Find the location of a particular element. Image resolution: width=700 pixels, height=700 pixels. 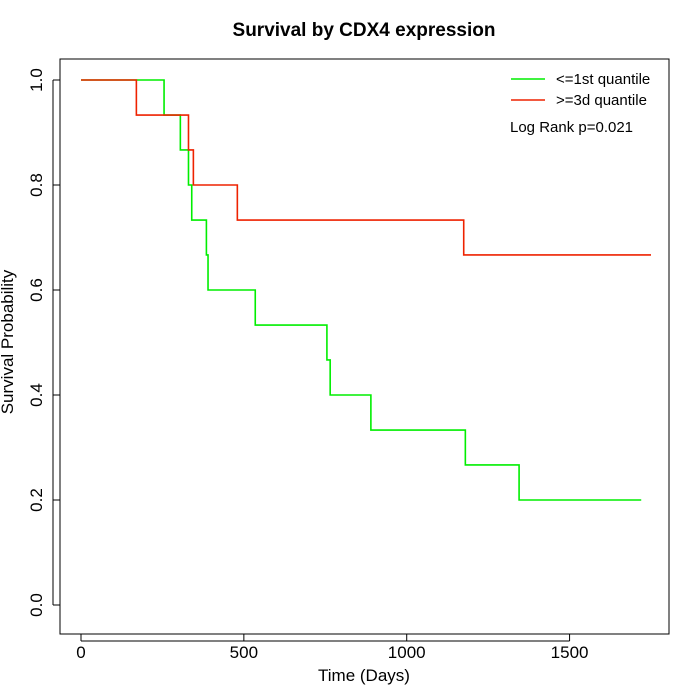

x-tick-label: 500 is located at coordinates (244, 652).